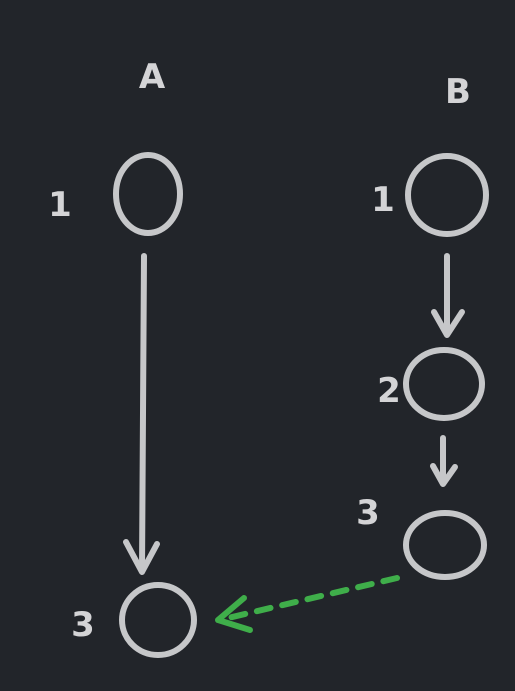 Image resolution: width=515 pixels, height=691 pixels. I want to click on node-b2-label: 2, so click(389, 391).